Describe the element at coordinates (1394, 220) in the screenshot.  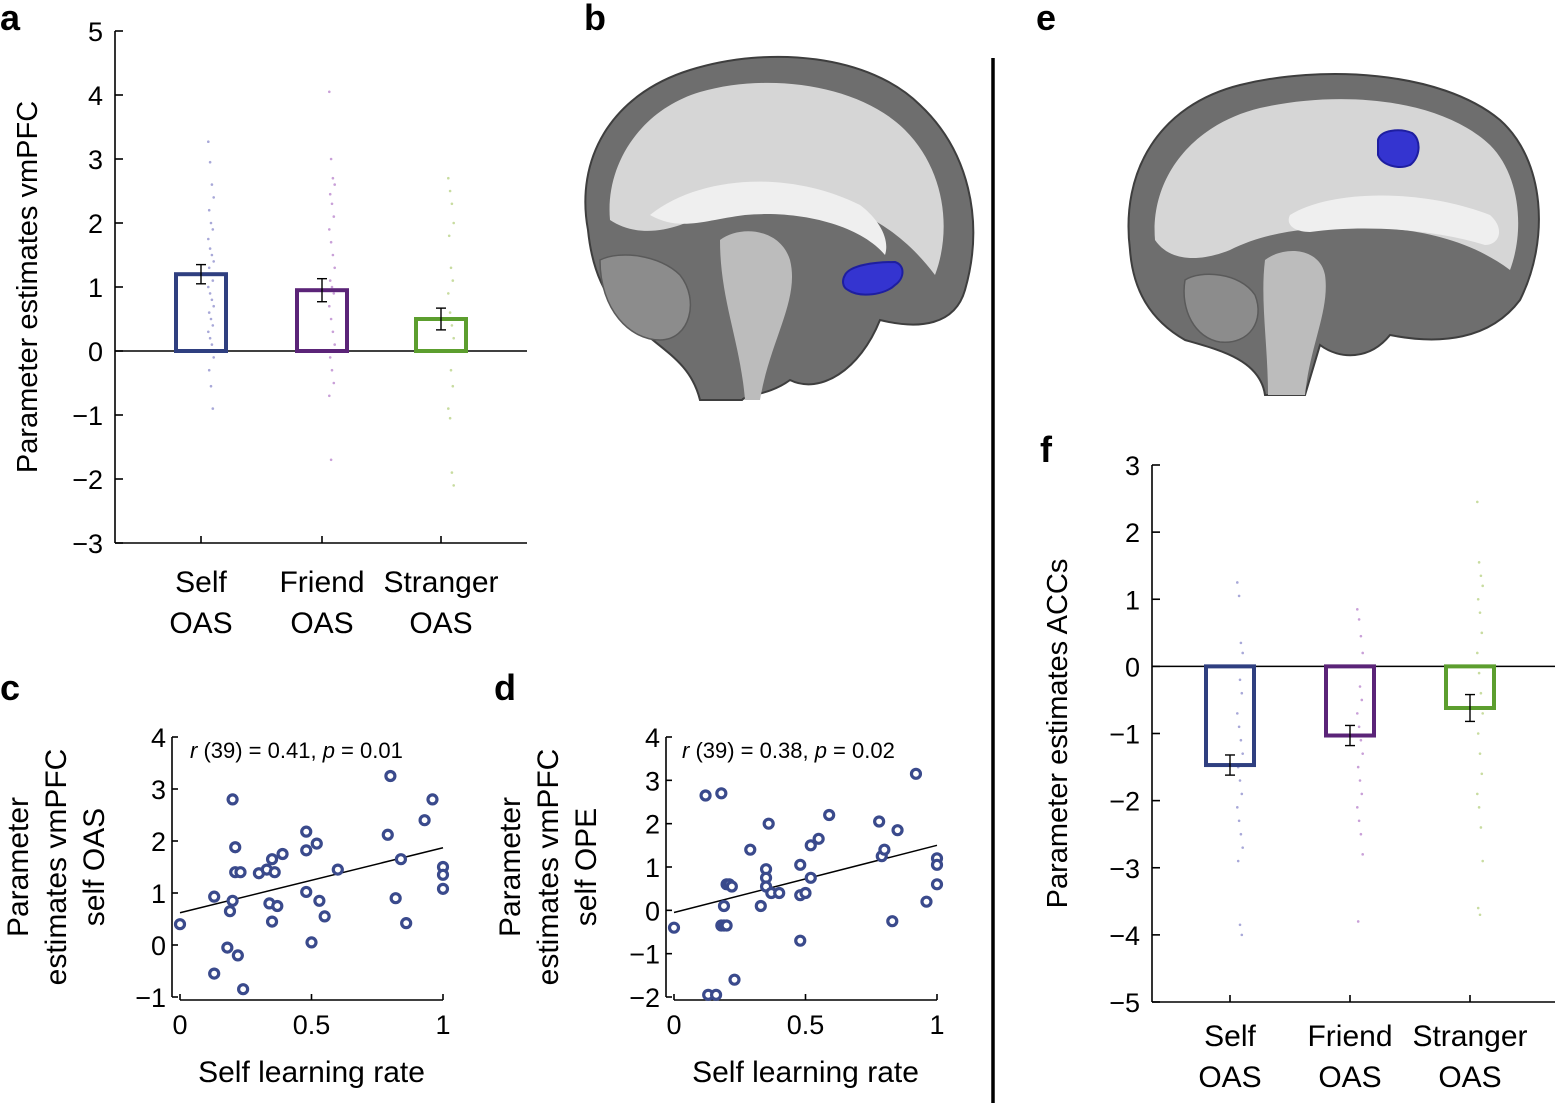
I see `corpus-callosum-e` at that location.